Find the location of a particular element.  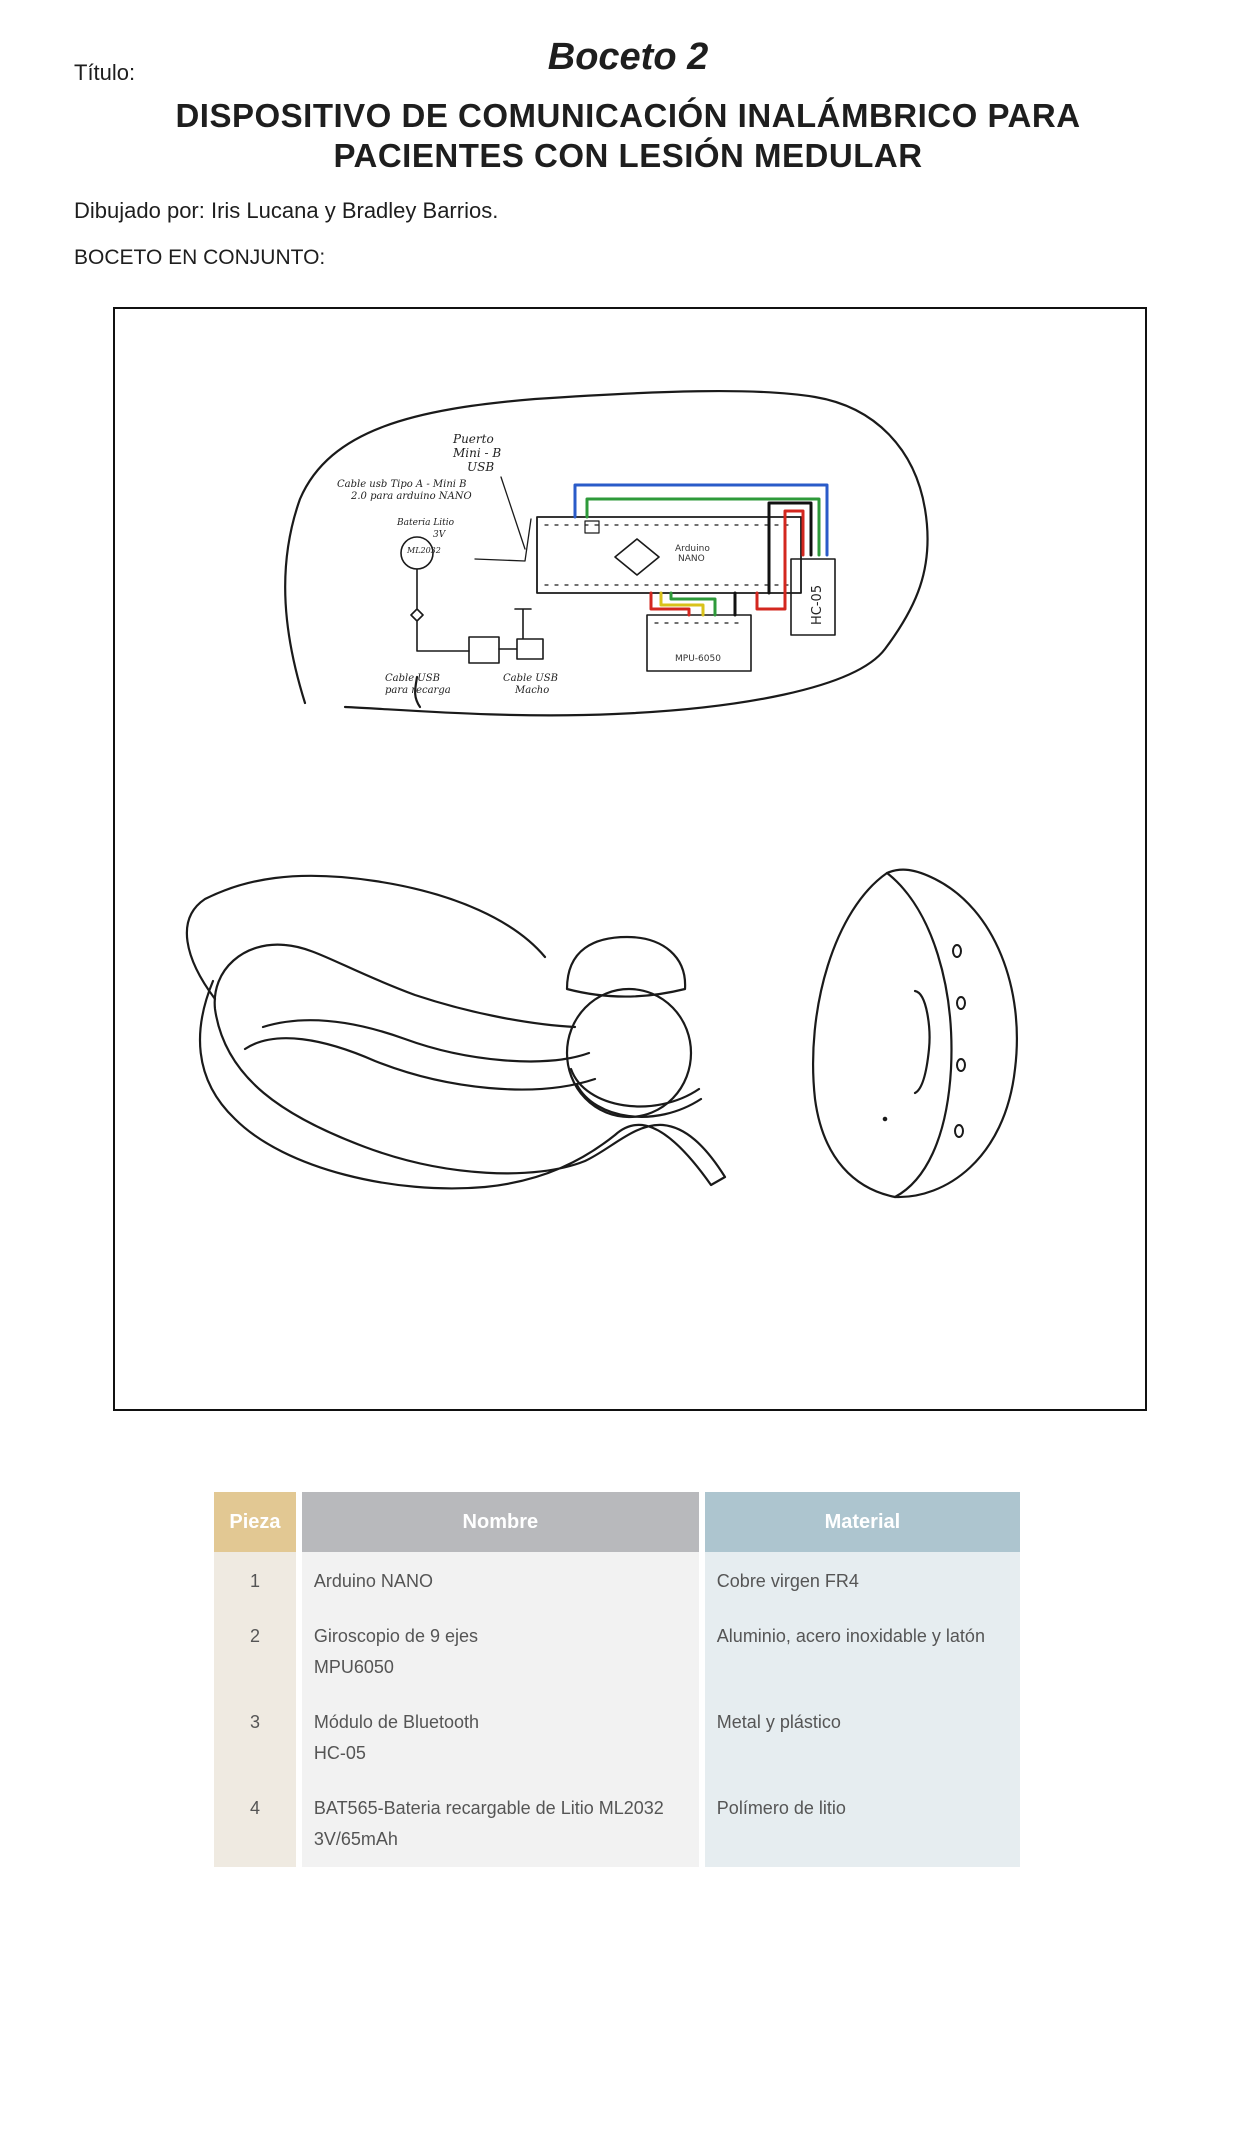

cable-tail is located at coordinates (418, 692).